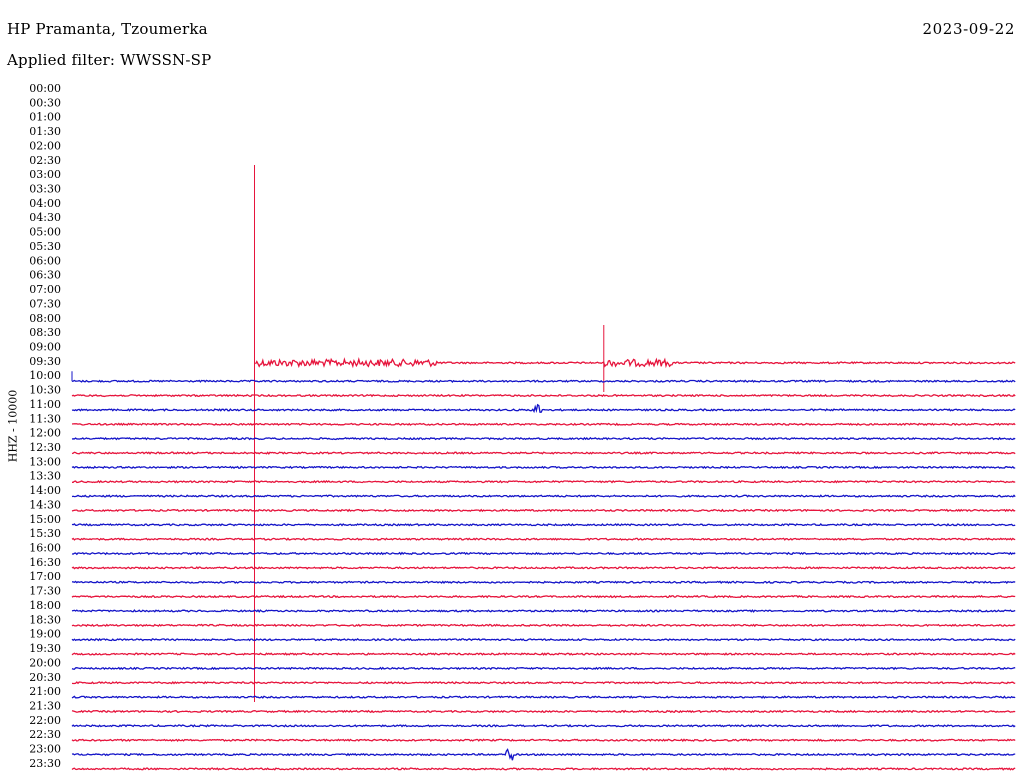  I want to click on time-tick-label: 04:00, so click(45, 203).